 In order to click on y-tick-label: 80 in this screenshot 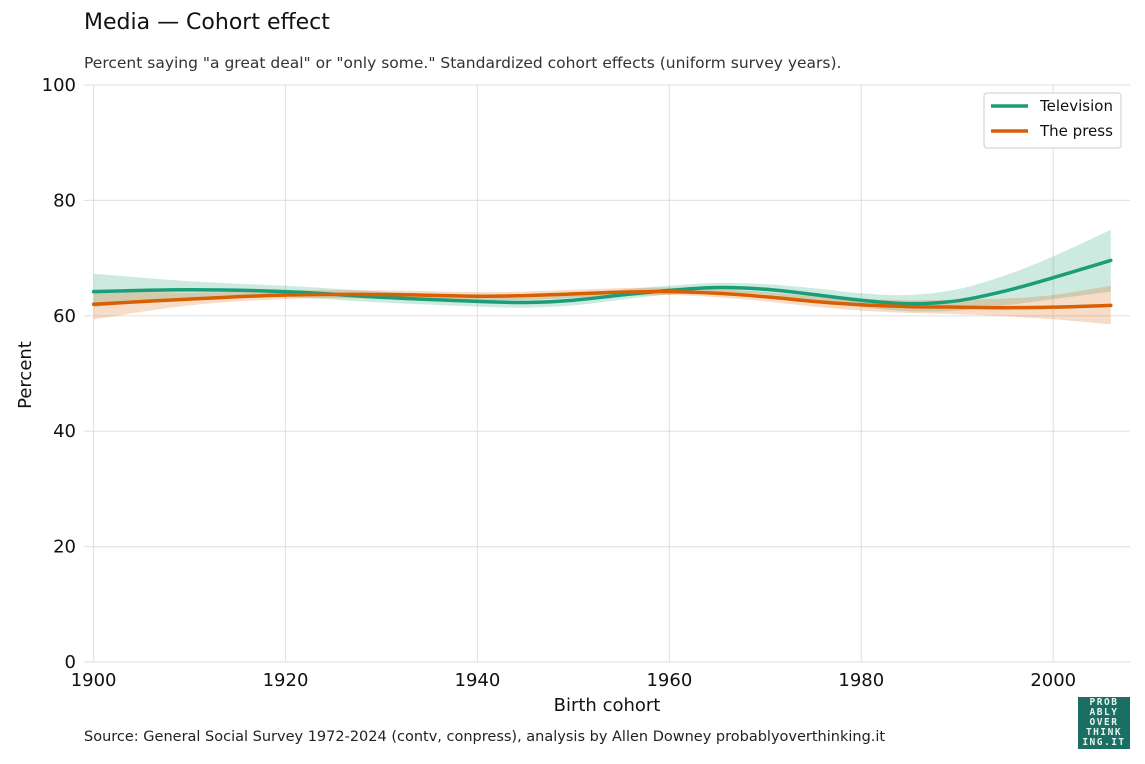, I will do `click(64, 200)`.